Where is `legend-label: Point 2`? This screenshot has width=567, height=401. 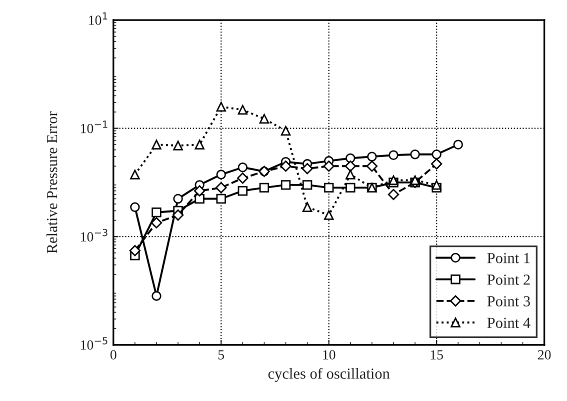 legend-label: Point 2 is located at coordinates (508, 279).